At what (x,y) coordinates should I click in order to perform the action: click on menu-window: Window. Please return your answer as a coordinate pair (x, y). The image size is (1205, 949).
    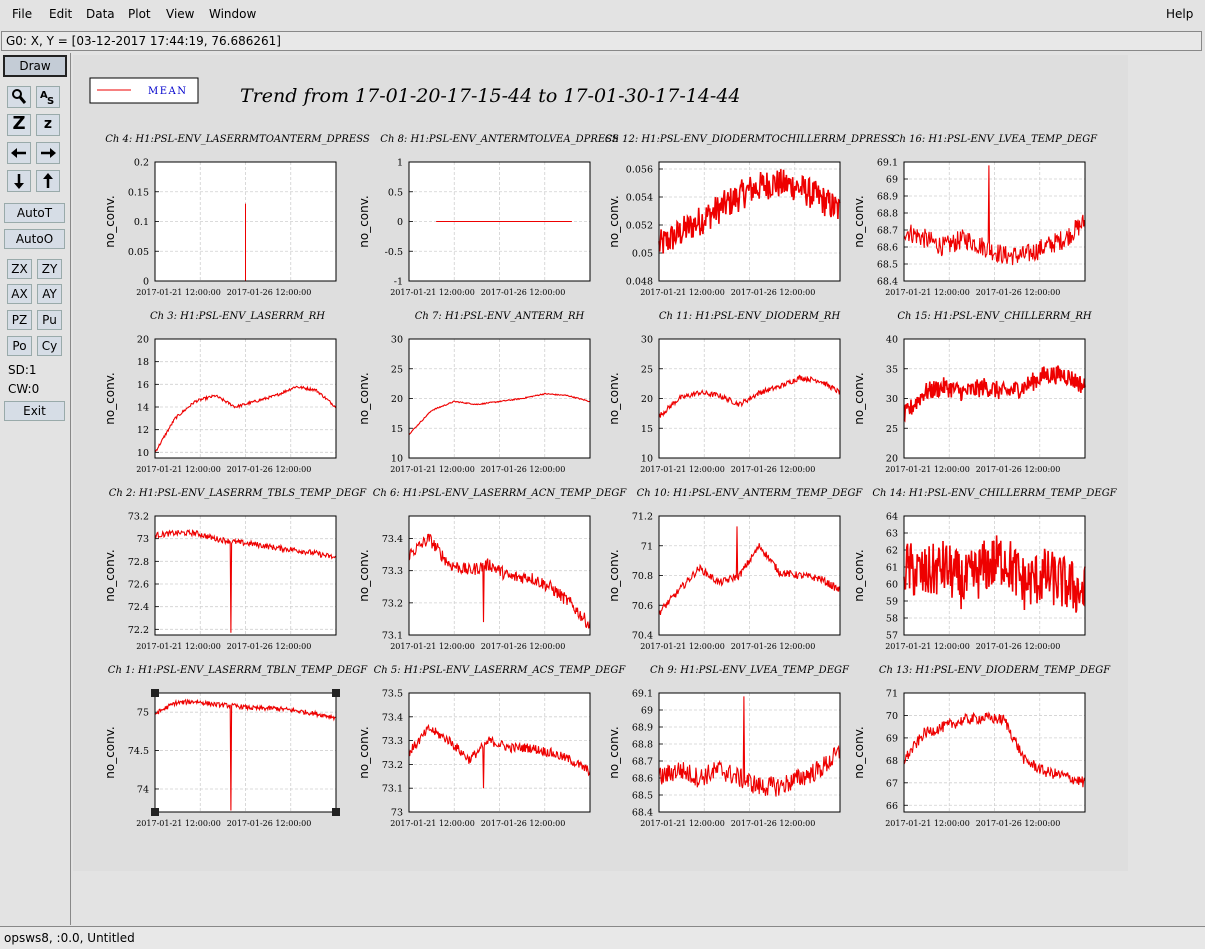
    Looking at the image, I should click on (233, 14).